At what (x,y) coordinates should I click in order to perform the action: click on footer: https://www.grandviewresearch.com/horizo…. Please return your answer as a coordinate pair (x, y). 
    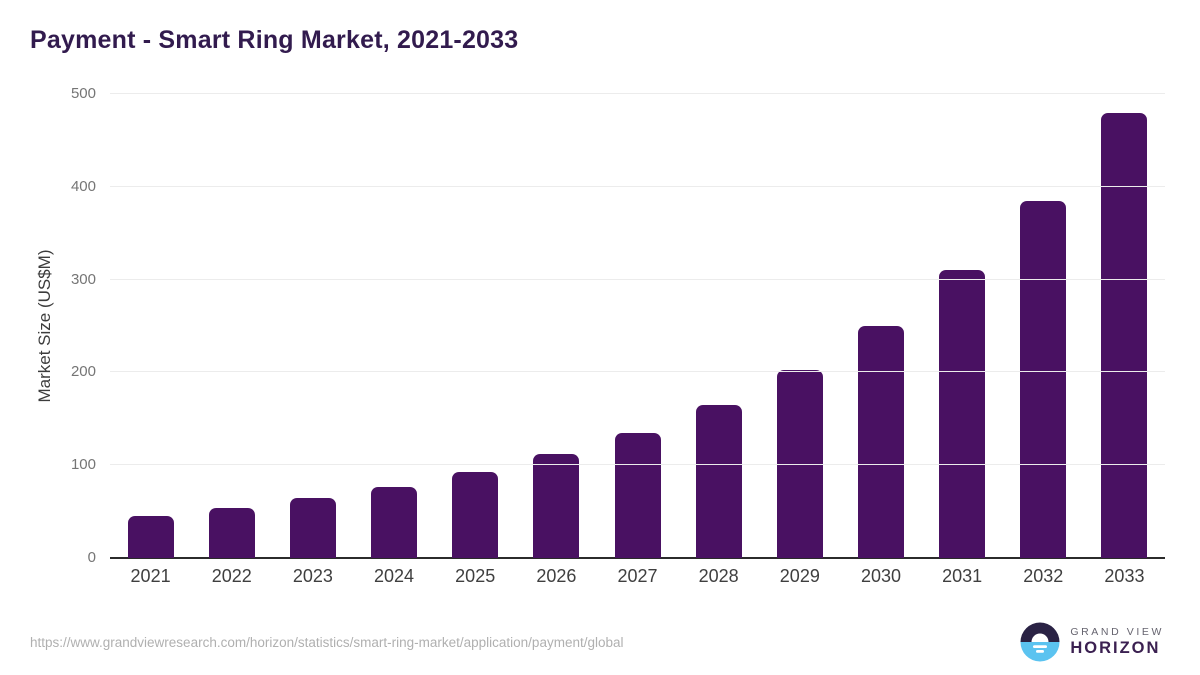
    Looking at the image, I should click on (600, 646).